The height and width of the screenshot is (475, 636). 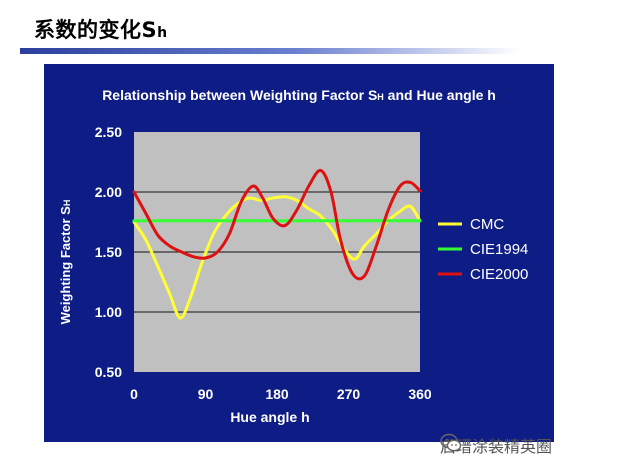 What do you see at coordinates (440, 95) in the screenshot?
I see `chart-title-tail: and Hue angle h` at bounding box center [440, 95].